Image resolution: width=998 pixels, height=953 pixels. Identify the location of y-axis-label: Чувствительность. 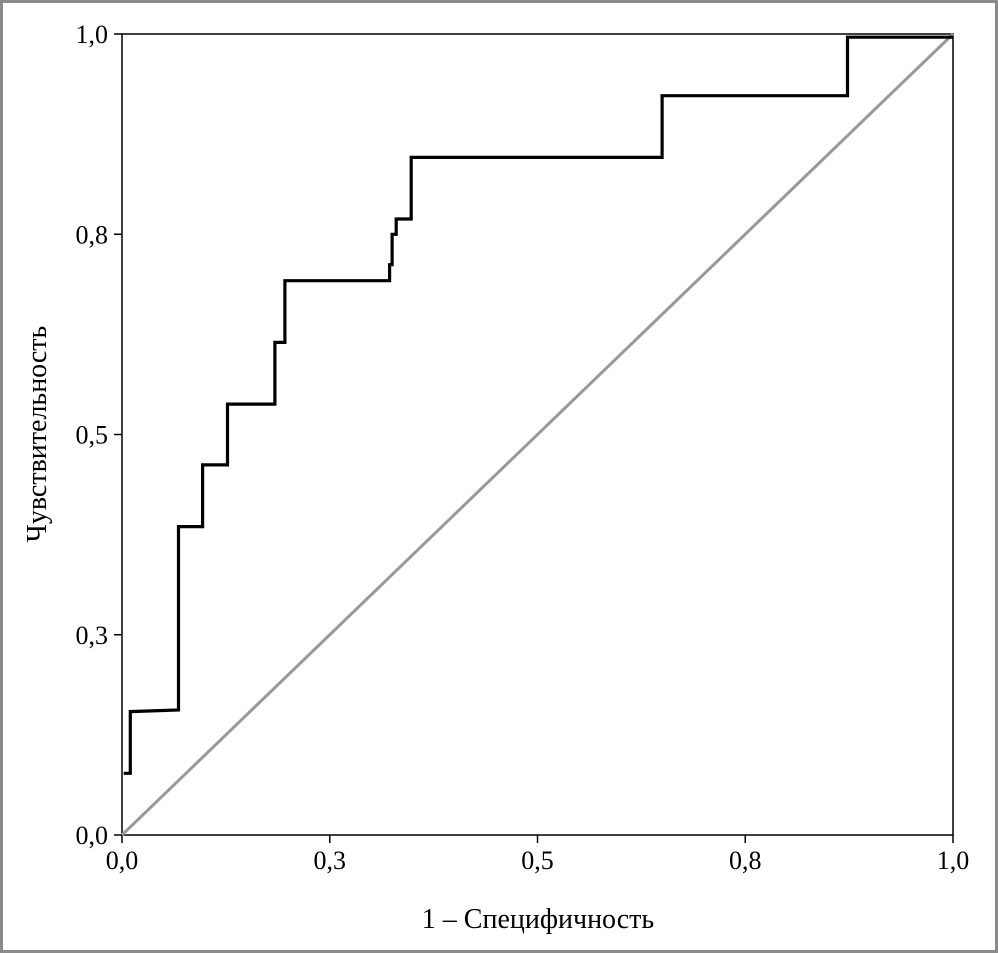
(37, 434).